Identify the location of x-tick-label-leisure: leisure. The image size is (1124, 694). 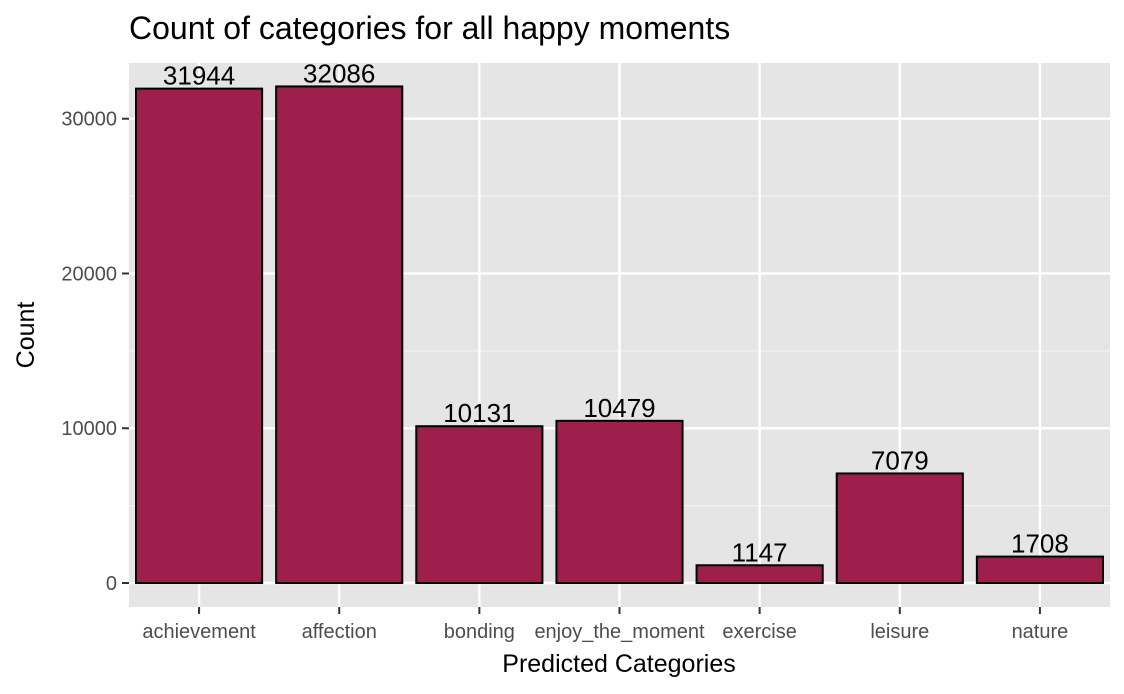
(899, 632).